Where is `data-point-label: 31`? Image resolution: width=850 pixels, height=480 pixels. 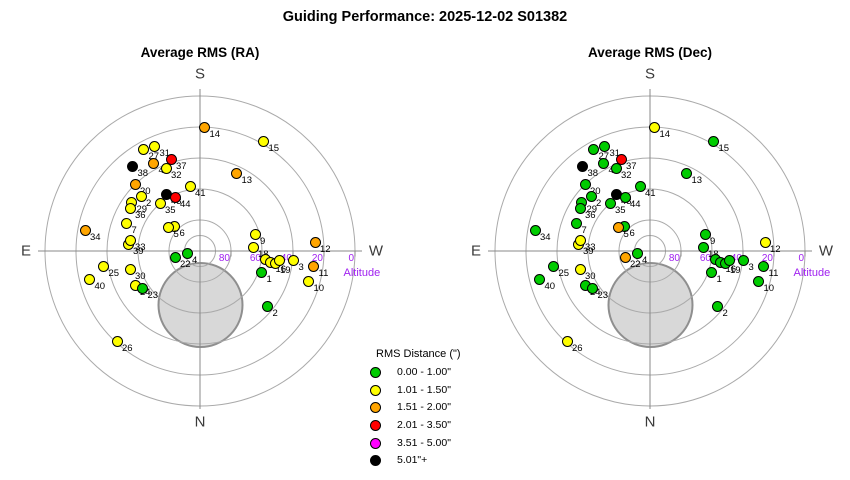
data-point-label: 31 is located at coordinates (165, 153).